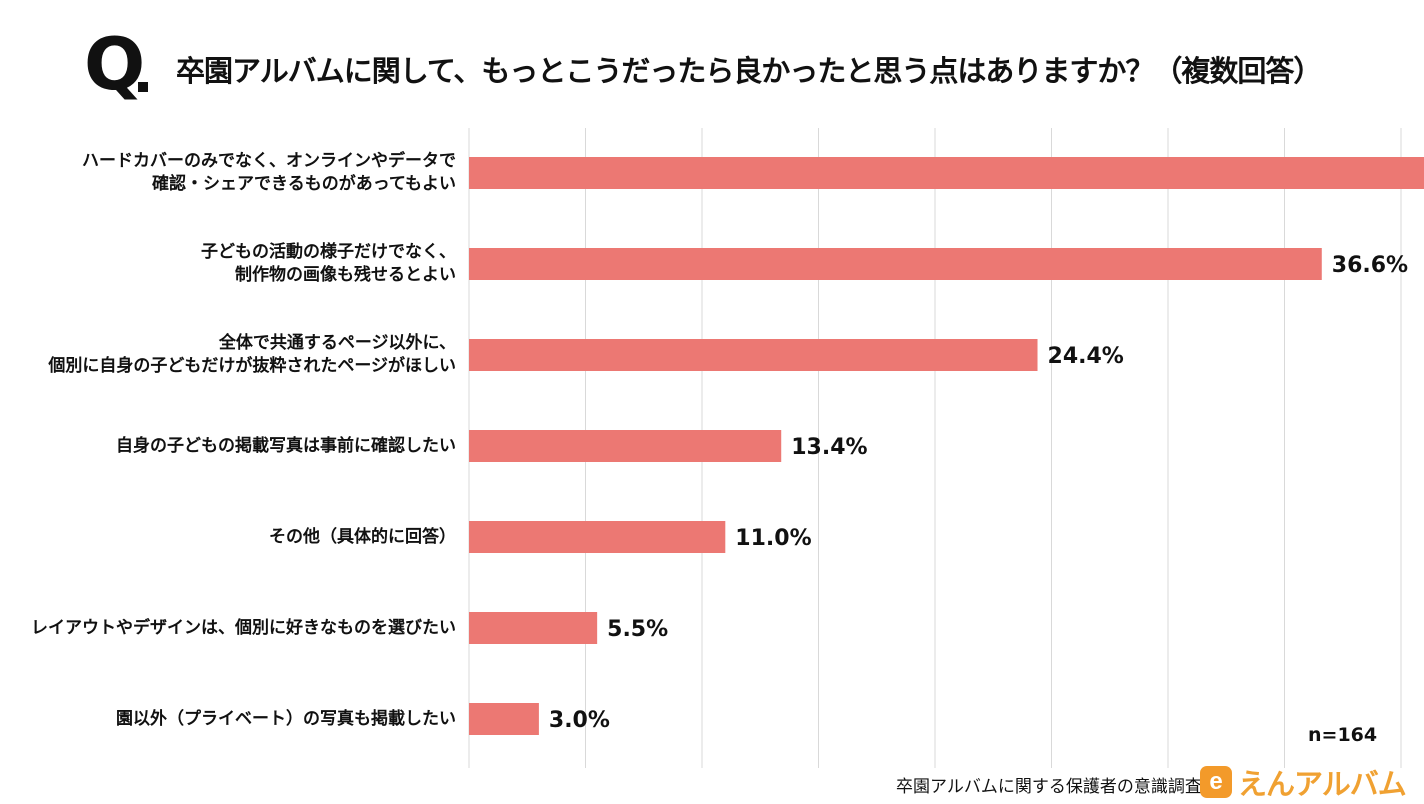 The image size is (1424, 804). What do you see at coordinates (286, 718) in the screenshot?
I see `category-label-line: 園以外（プライベート）の写真も掲載したい` at bounding box center [286, 718].